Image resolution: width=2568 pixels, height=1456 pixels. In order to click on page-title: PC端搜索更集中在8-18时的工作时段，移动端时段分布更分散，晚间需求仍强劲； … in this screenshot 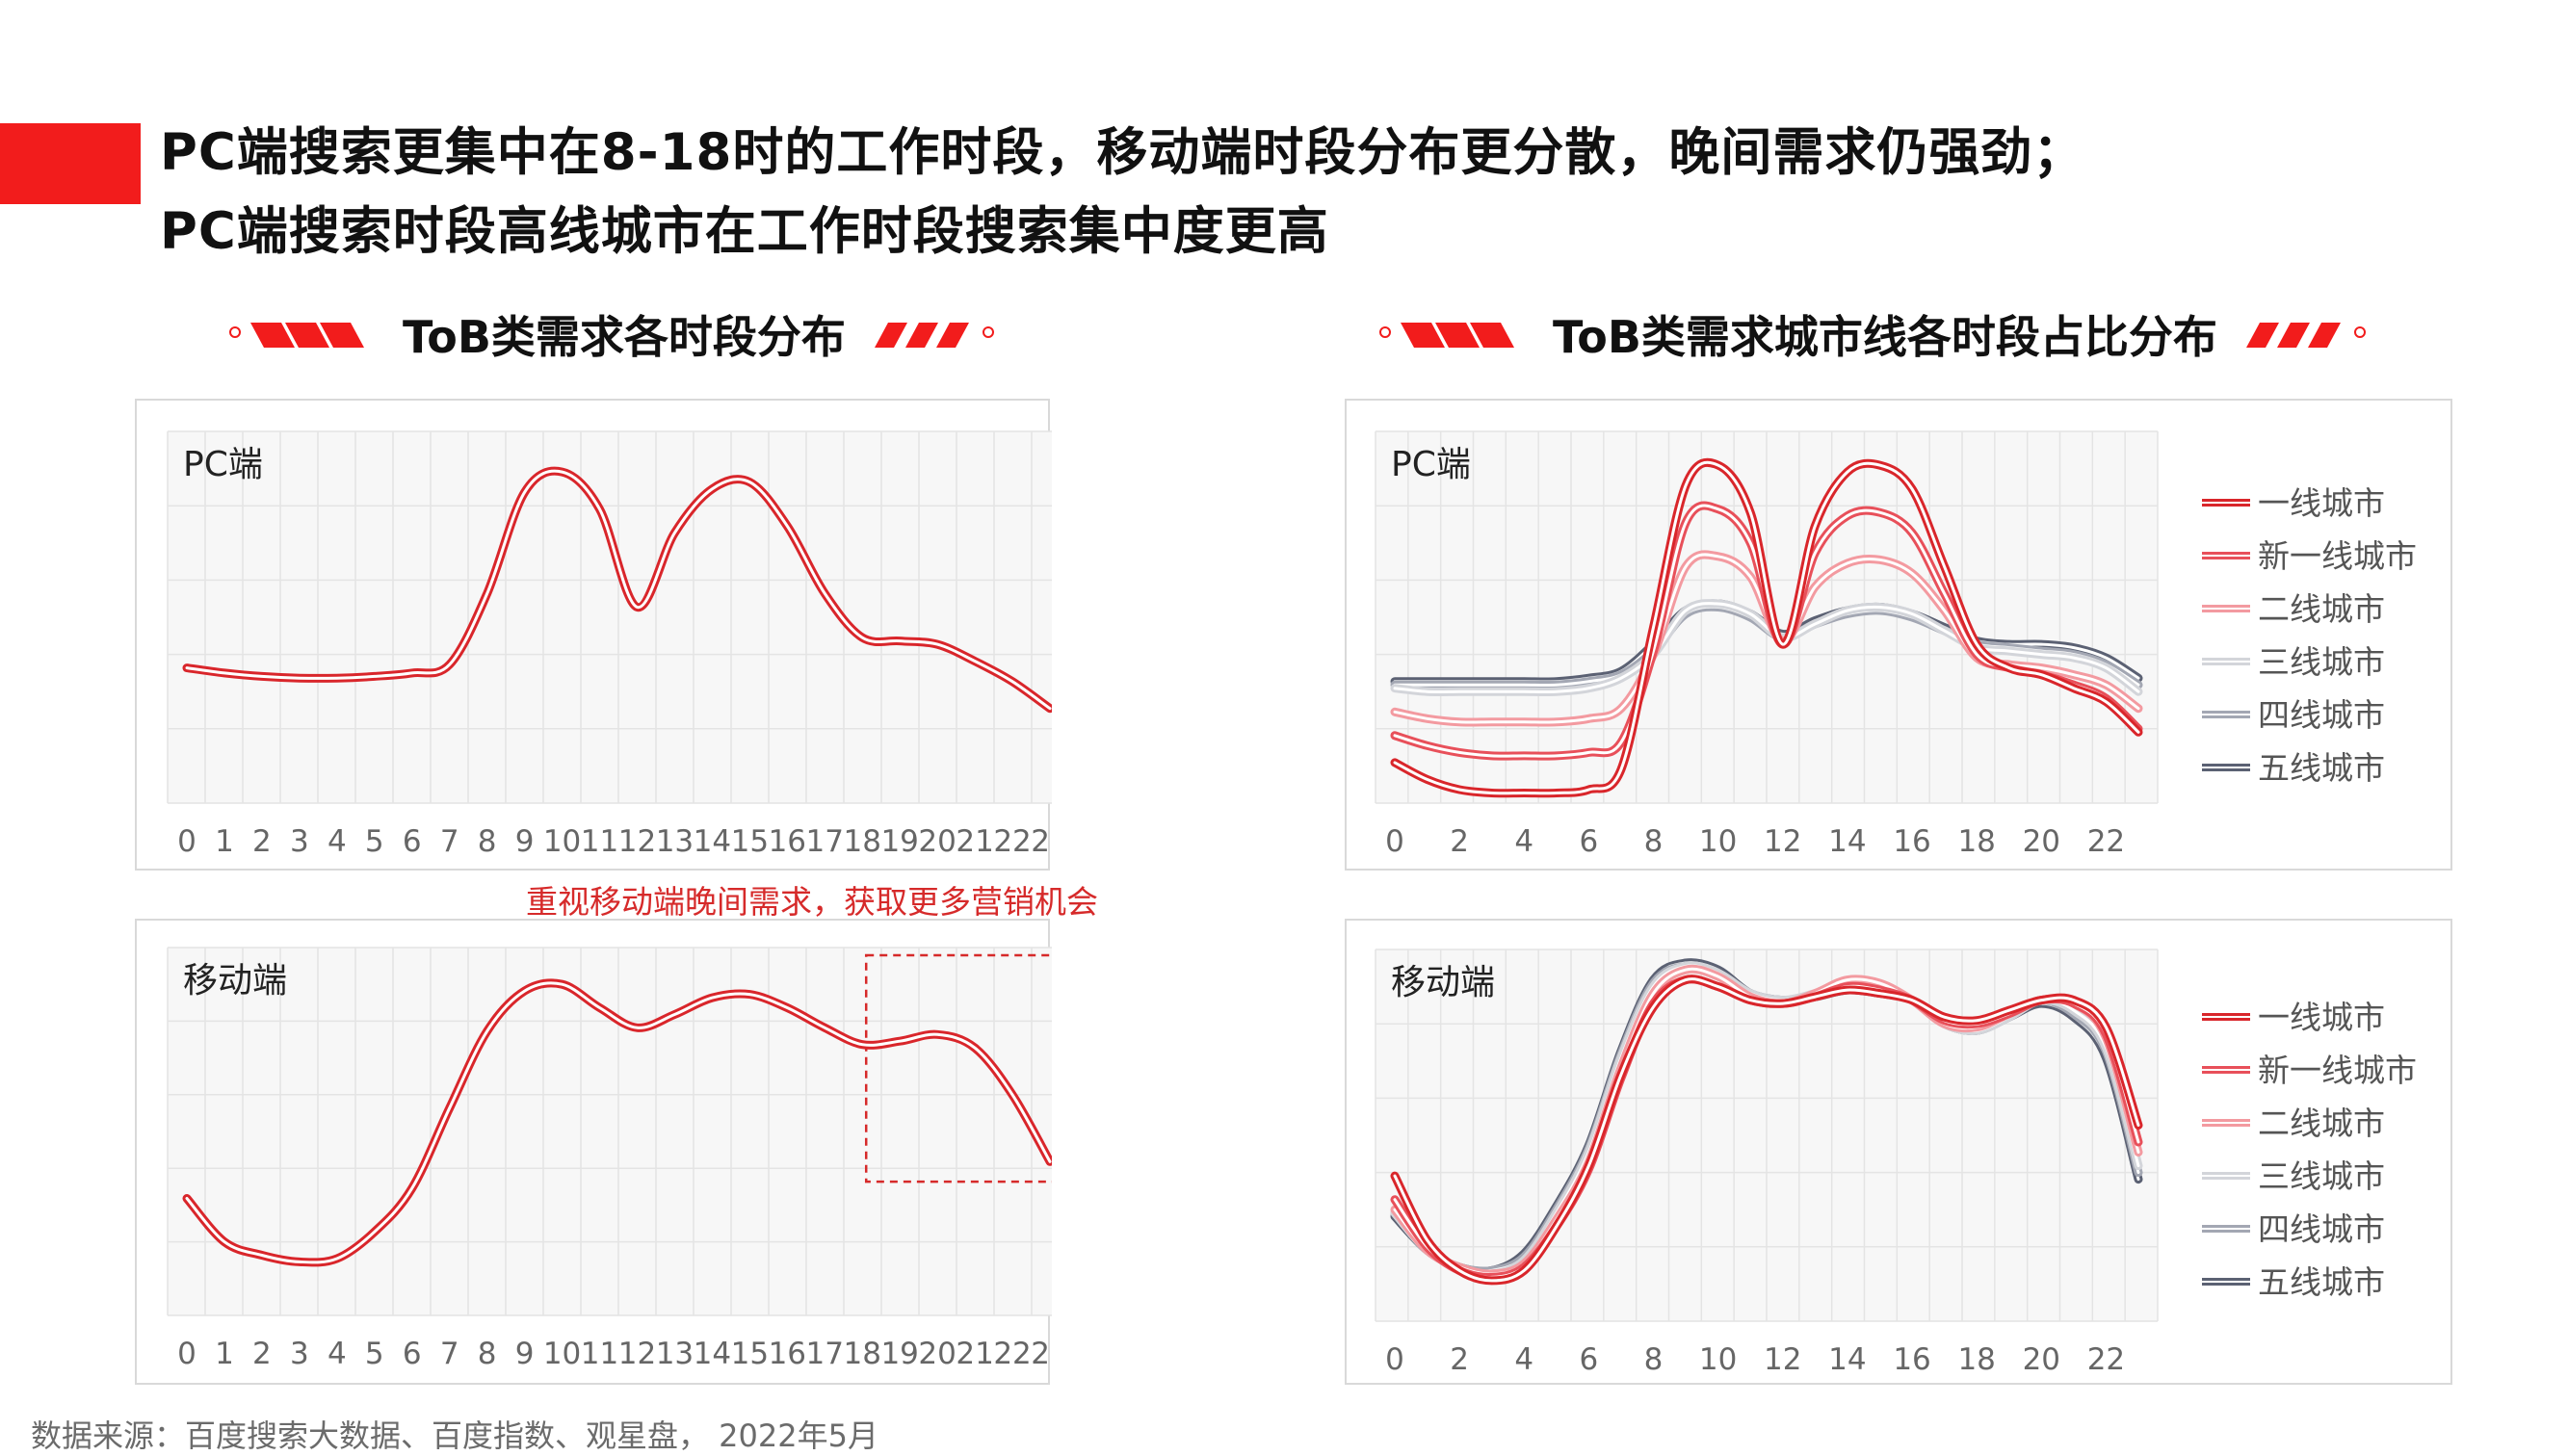, I will do `click(1335, 193)`.